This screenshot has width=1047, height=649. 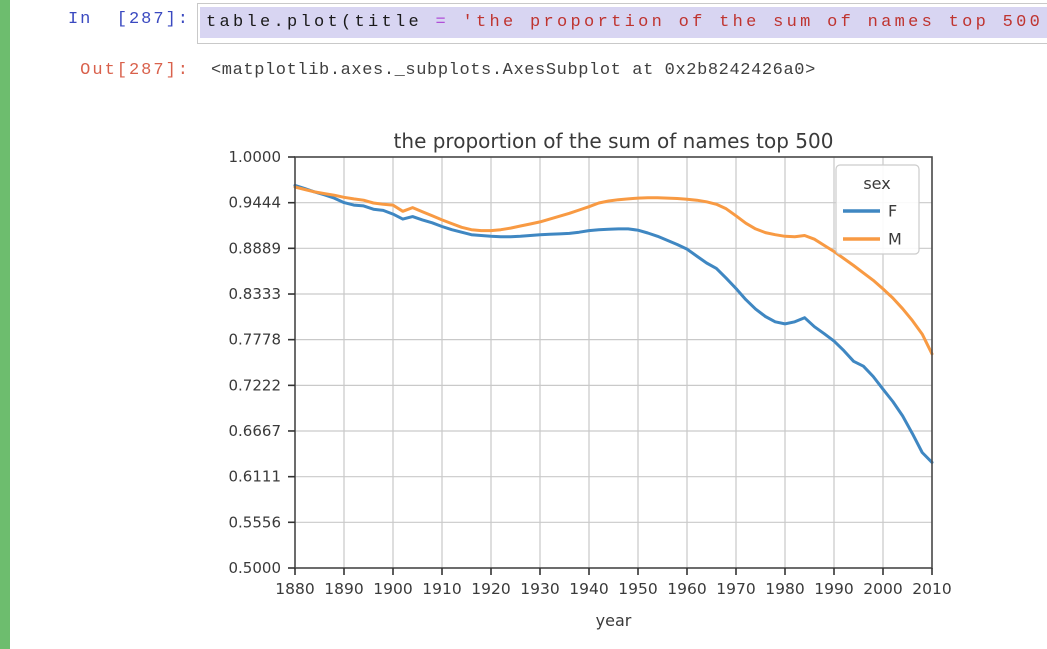 What do you see at coordinates (539, 589) in the screenshot?
I see `x-tick-label: 1930` at bounding box center [539, 589].